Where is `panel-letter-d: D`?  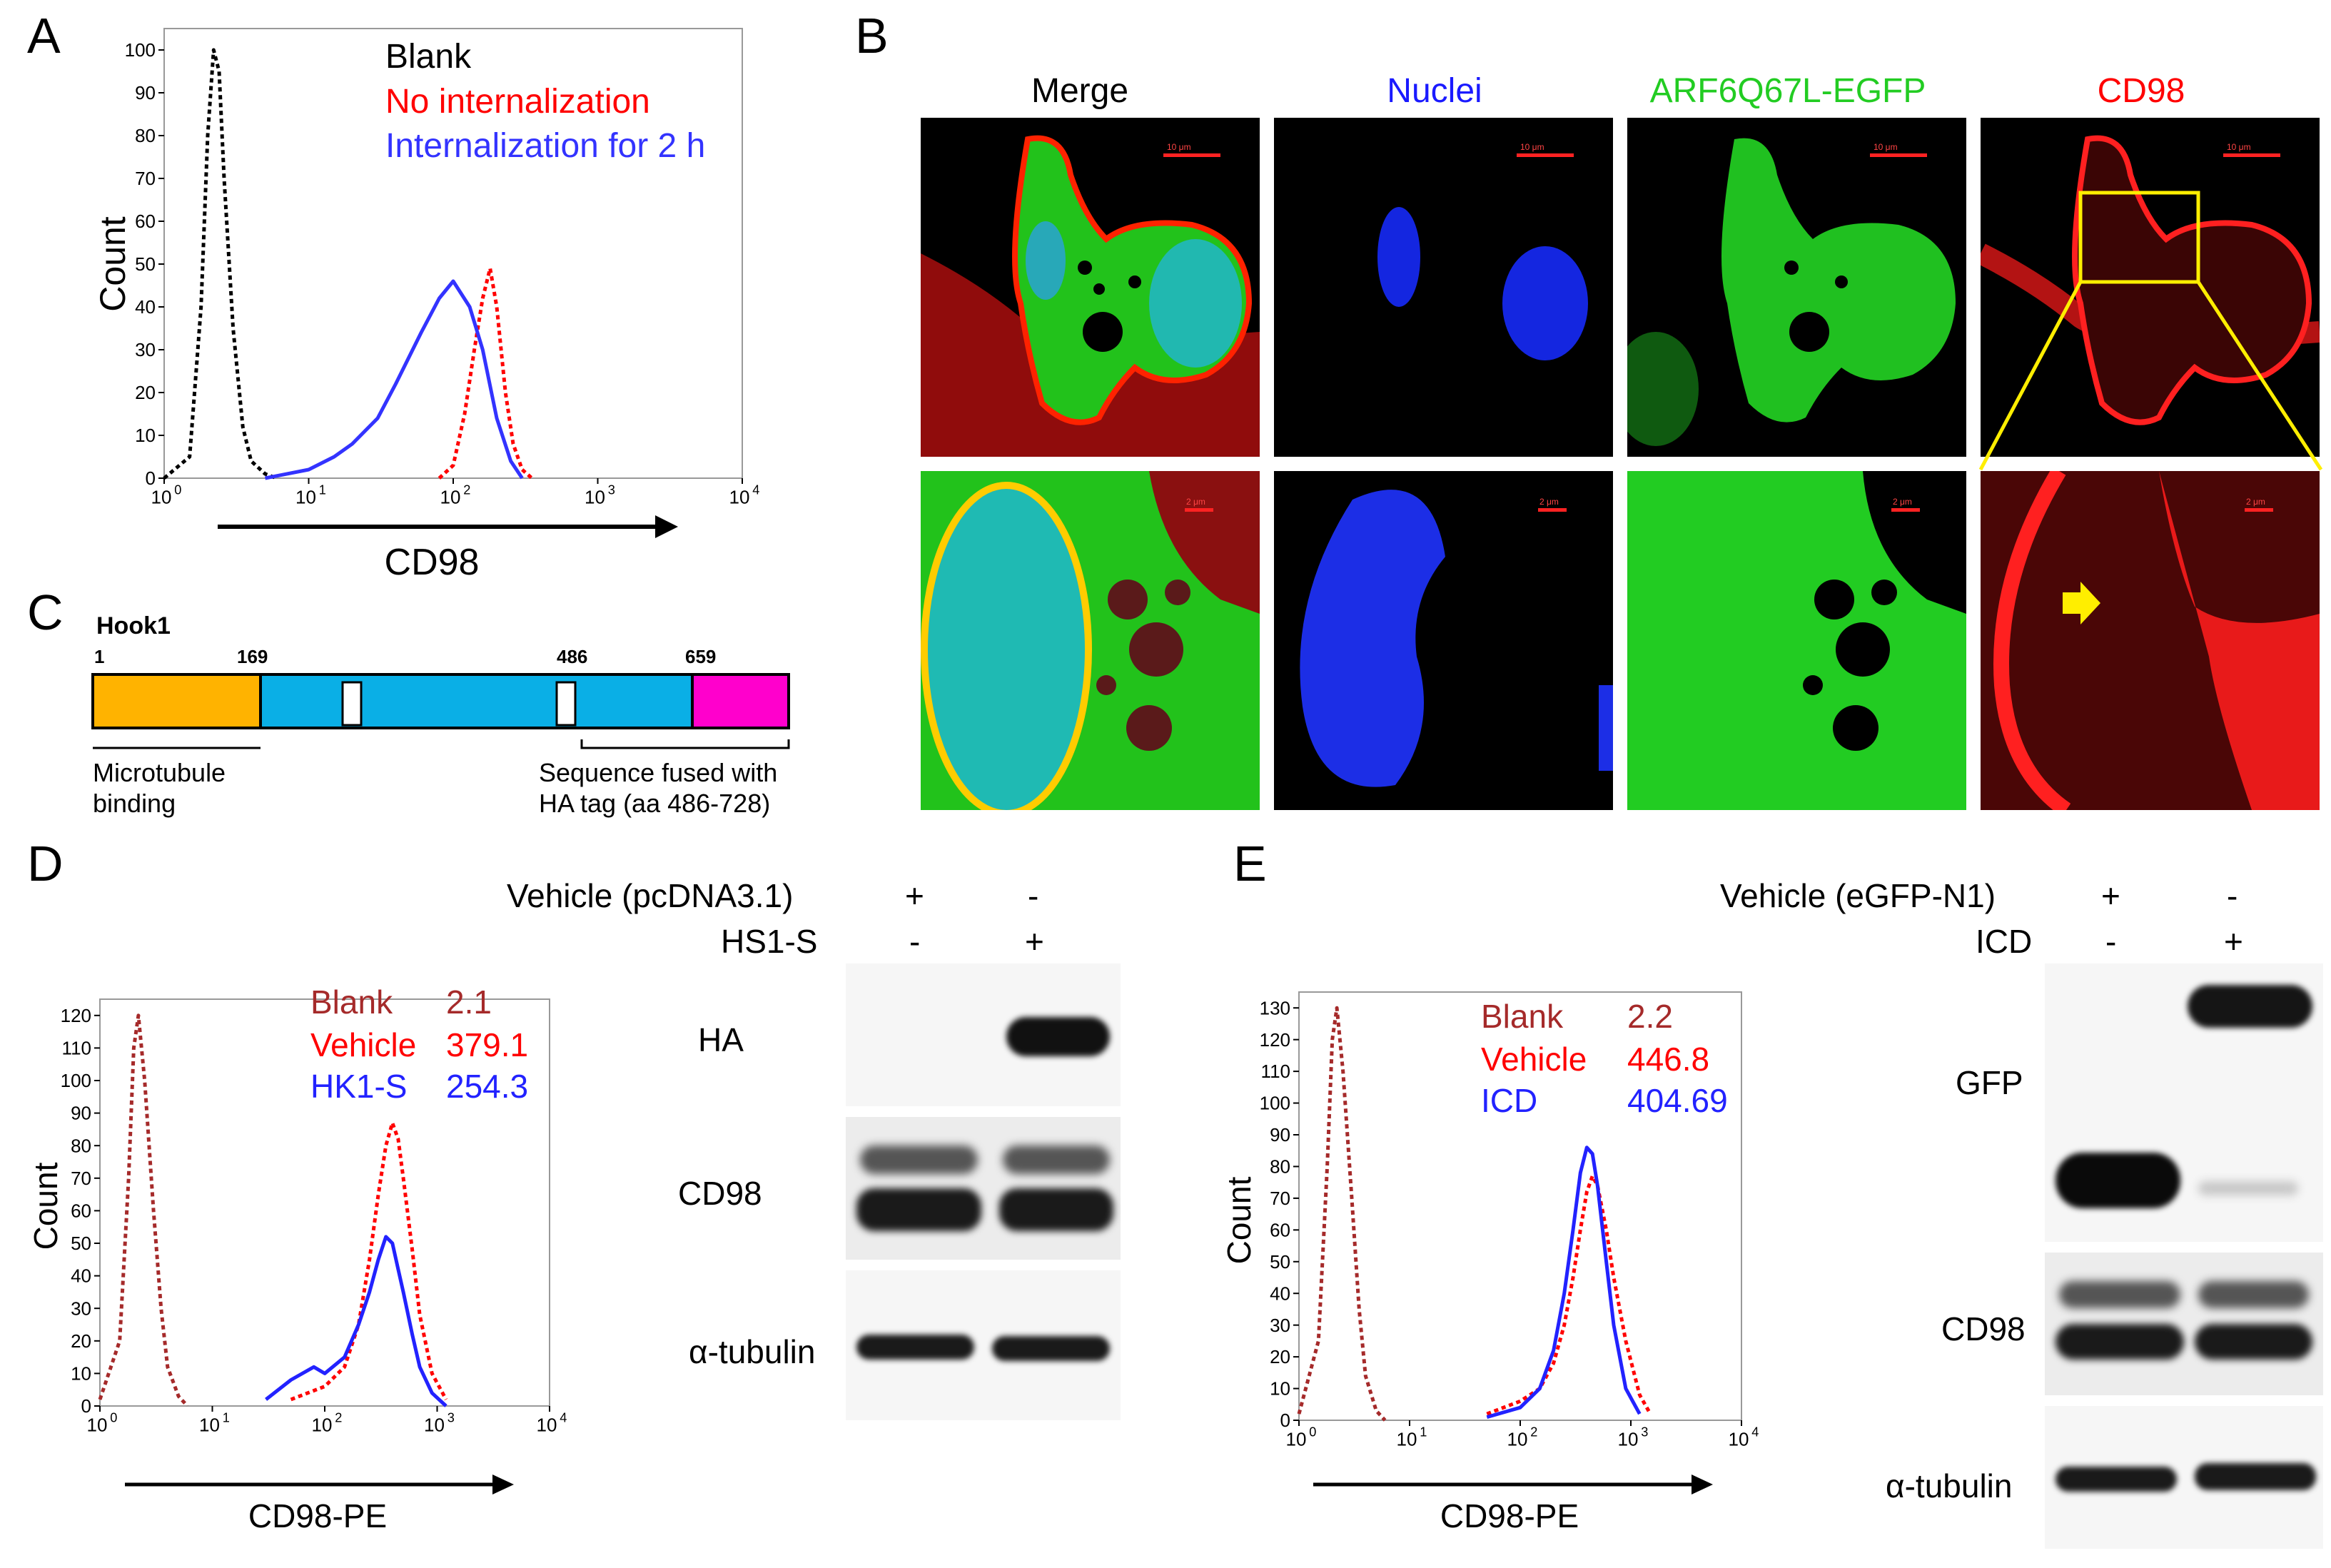 panel-letter-d: D is located at coordinates (45, 863).